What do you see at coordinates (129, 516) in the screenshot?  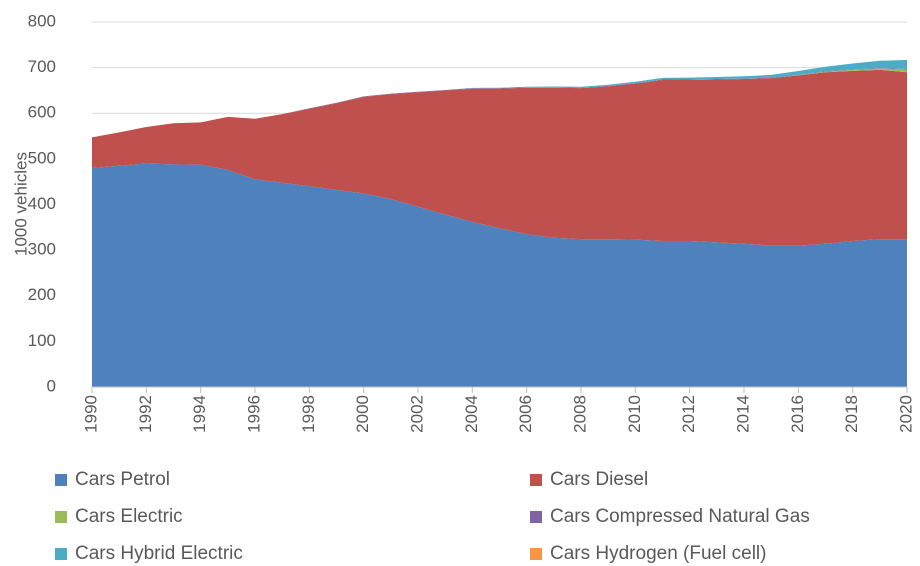 I see `legend-label: Cars Electric` at bounding box center [129, 516].